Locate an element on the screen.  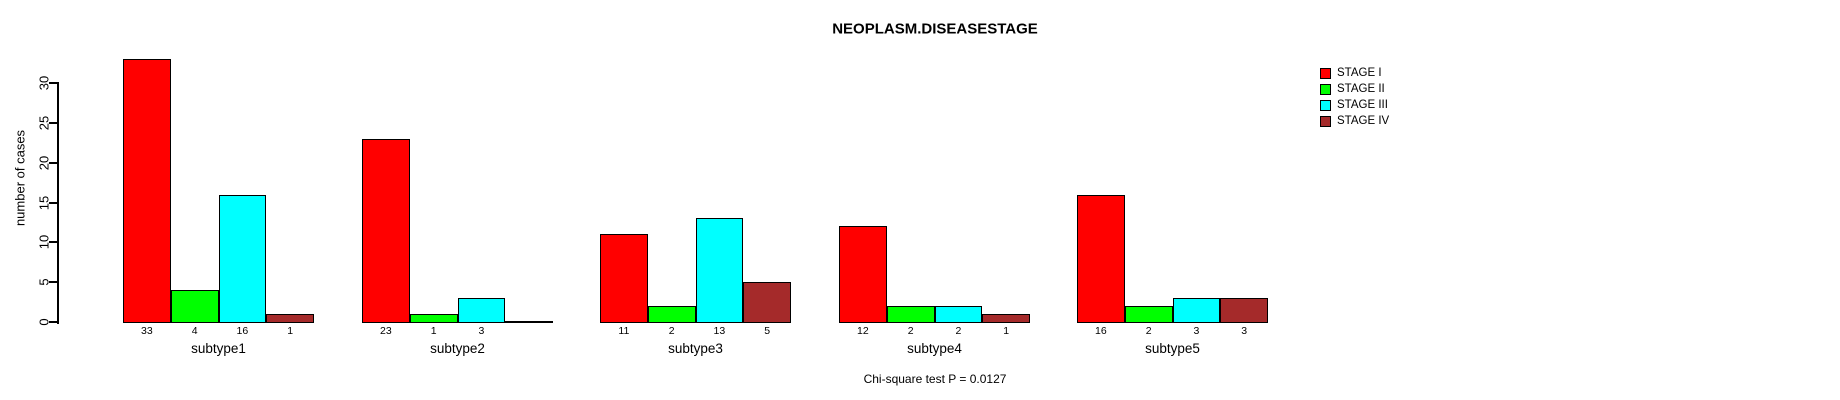
legend-label: STAGE III is located at coordinates (1362, 105).